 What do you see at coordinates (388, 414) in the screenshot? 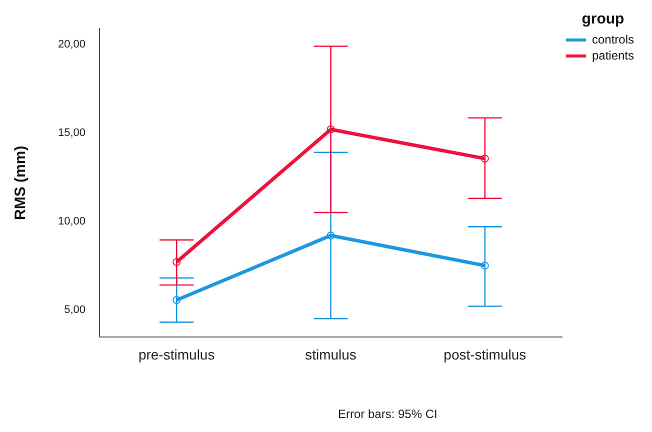
I see `text: Error bars: 95% CI` at bounding box center [388, 414].